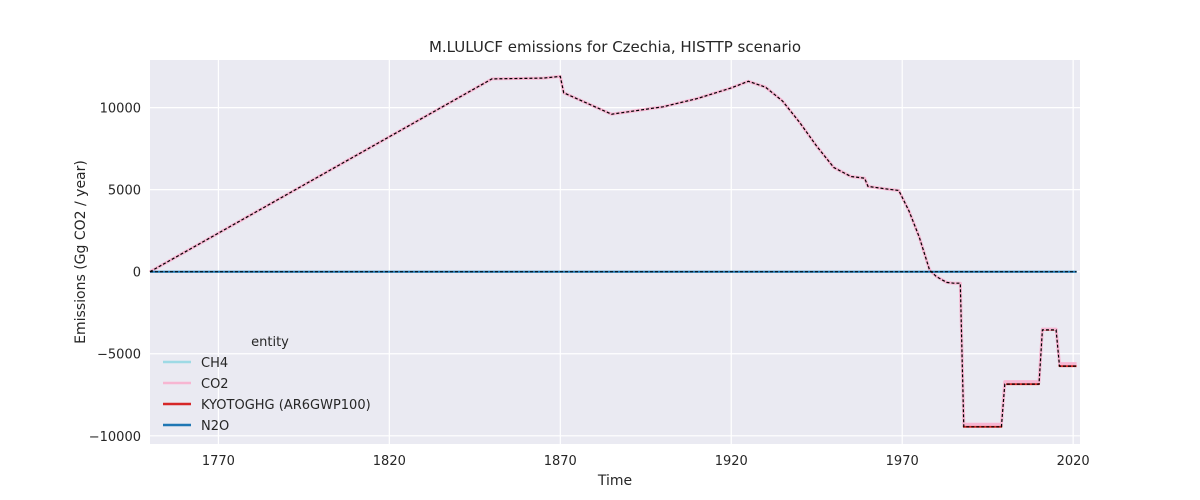 This screenshot has height=500, width=1200. I want to click on x-tick-label: 1820, so click(389, 461).